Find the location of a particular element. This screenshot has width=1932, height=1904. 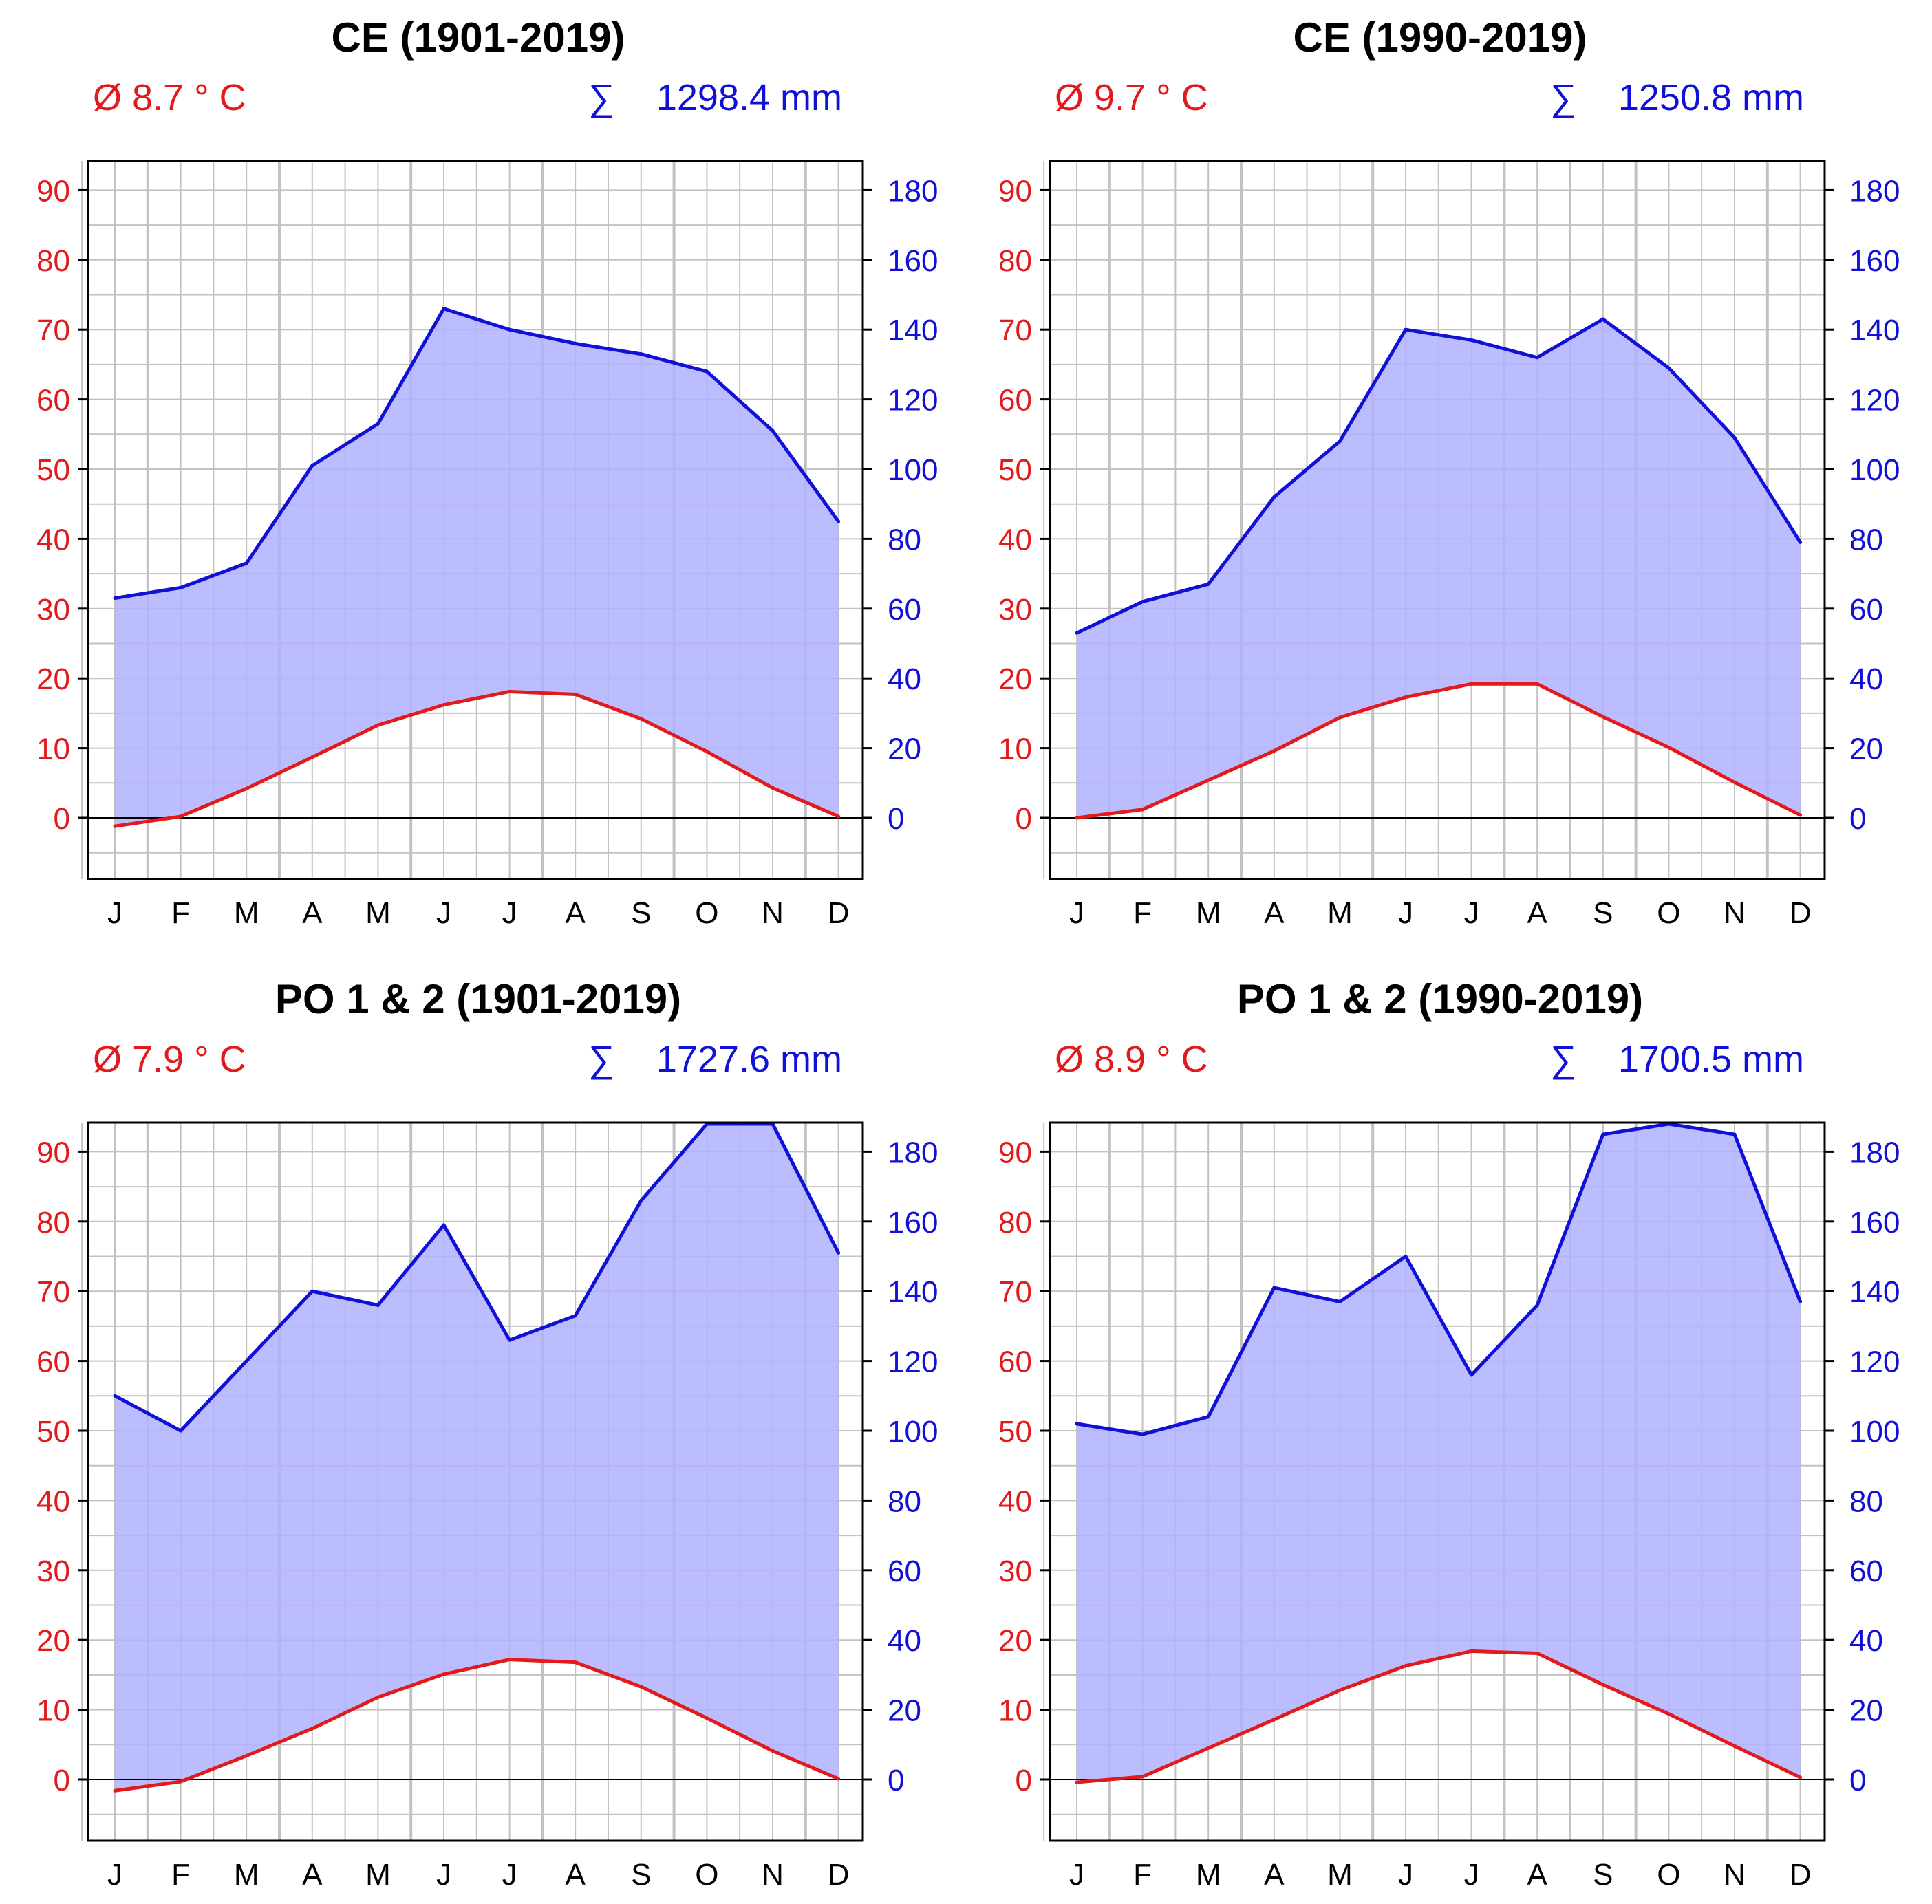

month-label: D is located at coordinates (1801, 913).